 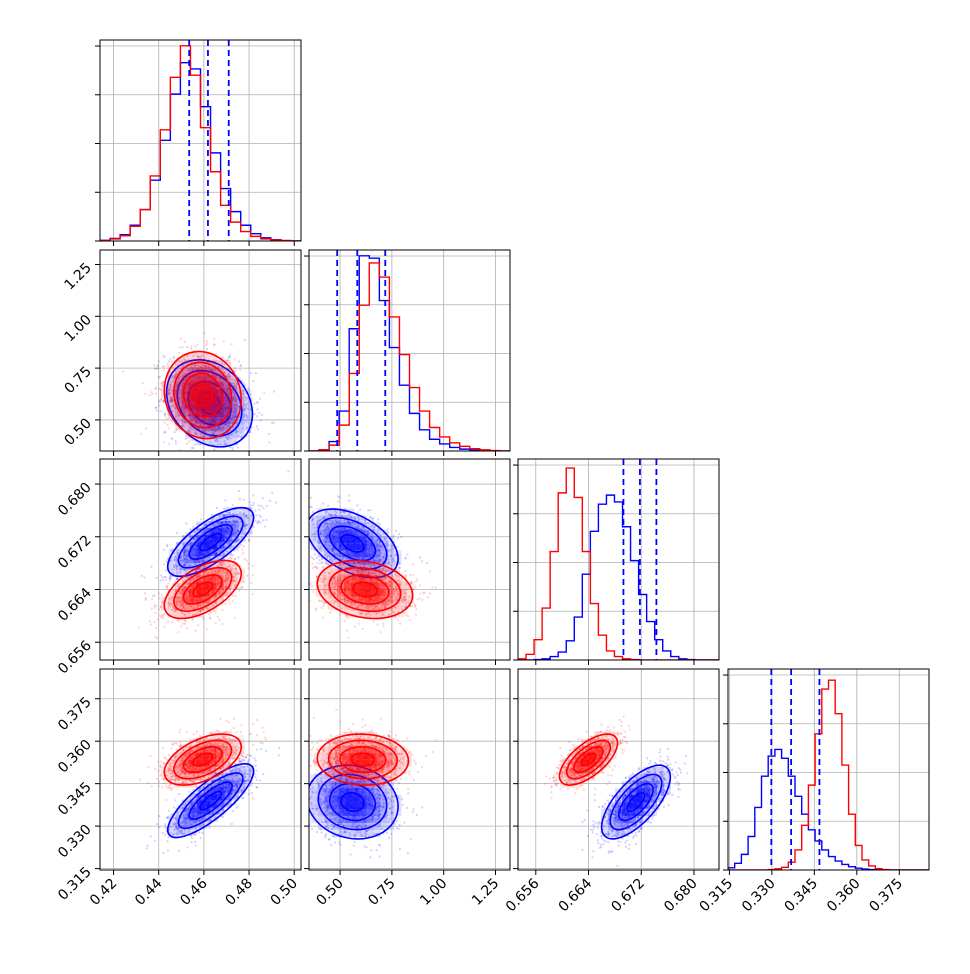 What do you see at coordinates (97, 143) in the screenshot?
I see `hist-y-ticks` at bounding box center [97, 143].